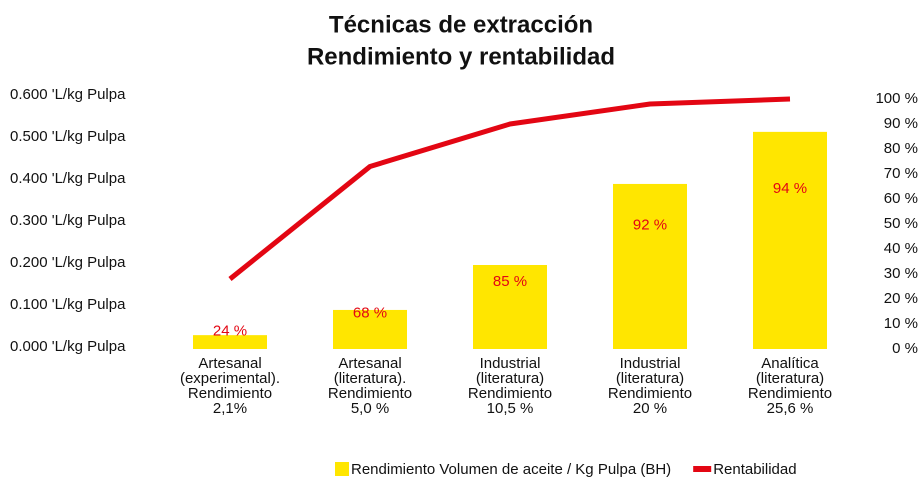 The width and height of the screenshot is (922, 490). Describe the element at coordinates (68, 220) in the screenshot. I see `y-tick-label: 0.300 'L/kg Pulpa` at that location.